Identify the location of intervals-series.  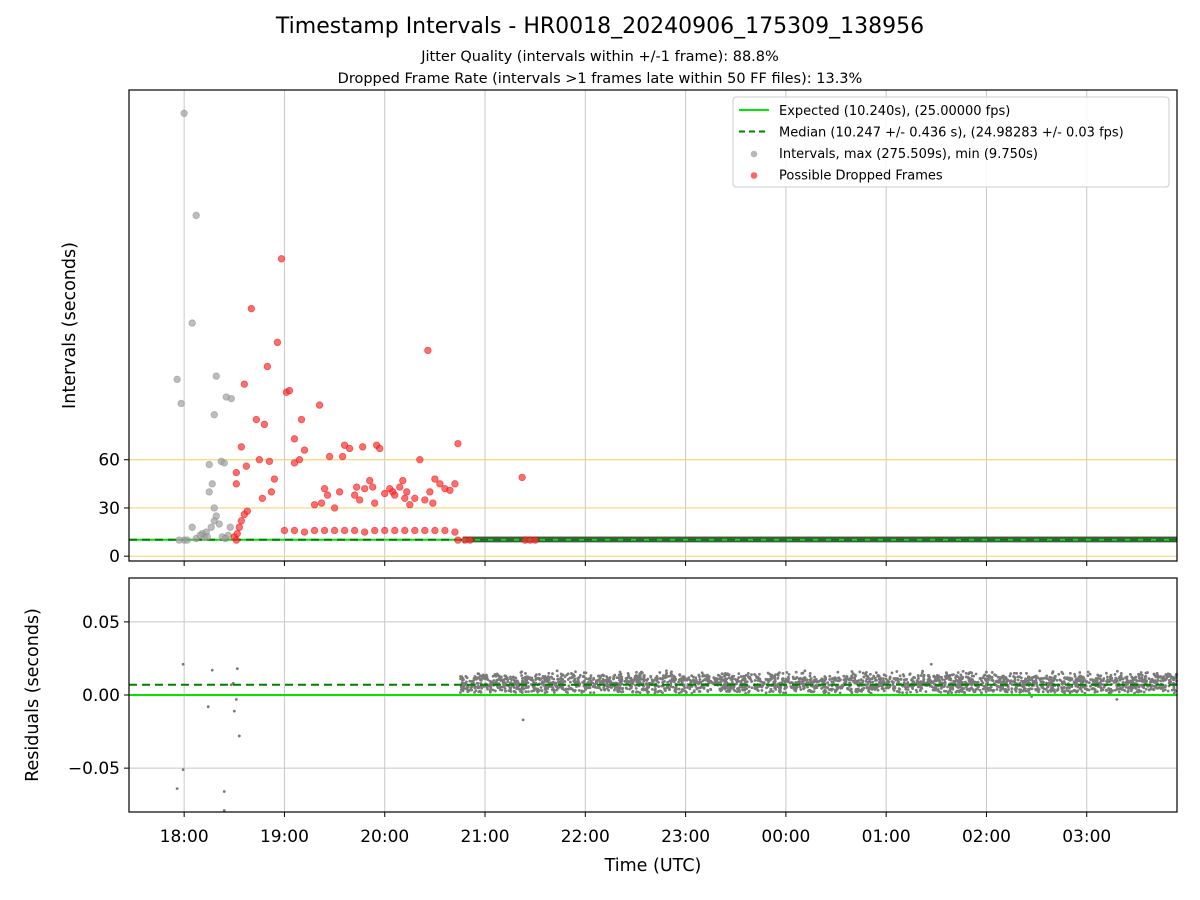
(204, 326).